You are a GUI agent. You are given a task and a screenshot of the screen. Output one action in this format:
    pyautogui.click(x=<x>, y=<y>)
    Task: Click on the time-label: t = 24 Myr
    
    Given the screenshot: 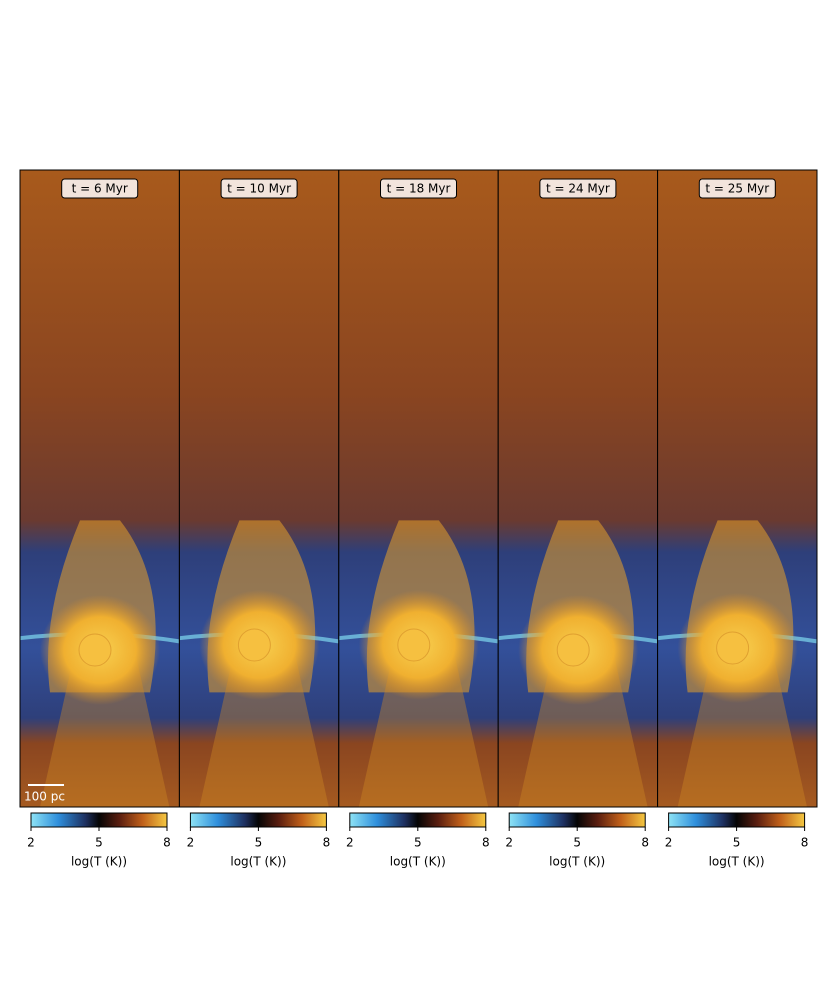 What is the action you would take?
    pyautogui.click(x=578, y=189)
    